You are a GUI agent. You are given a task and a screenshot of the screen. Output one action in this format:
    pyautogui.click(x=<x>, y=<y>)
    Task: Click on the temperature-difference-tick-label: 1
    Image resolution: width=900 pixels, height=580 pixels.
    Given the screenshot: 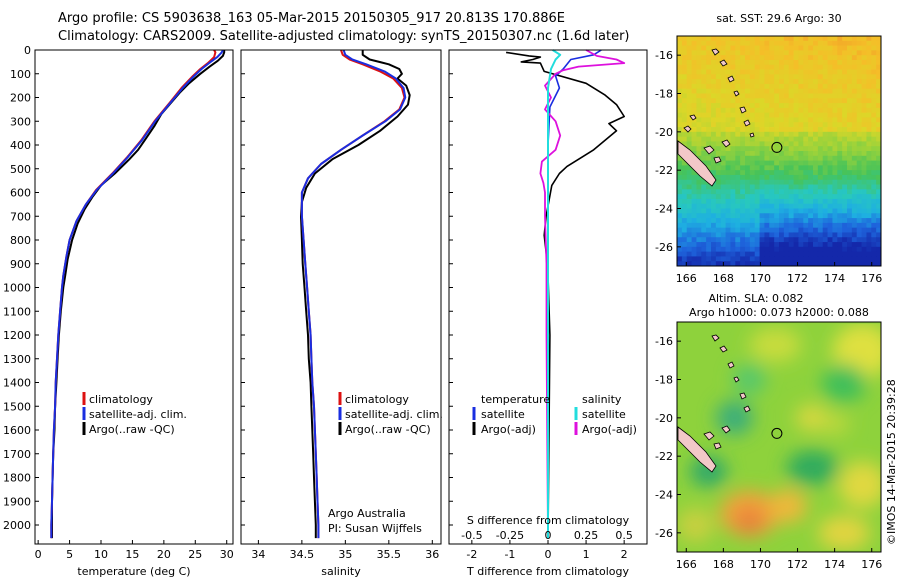 What is the action you would take?
    pyautogui.click(x=586, y=554)
    